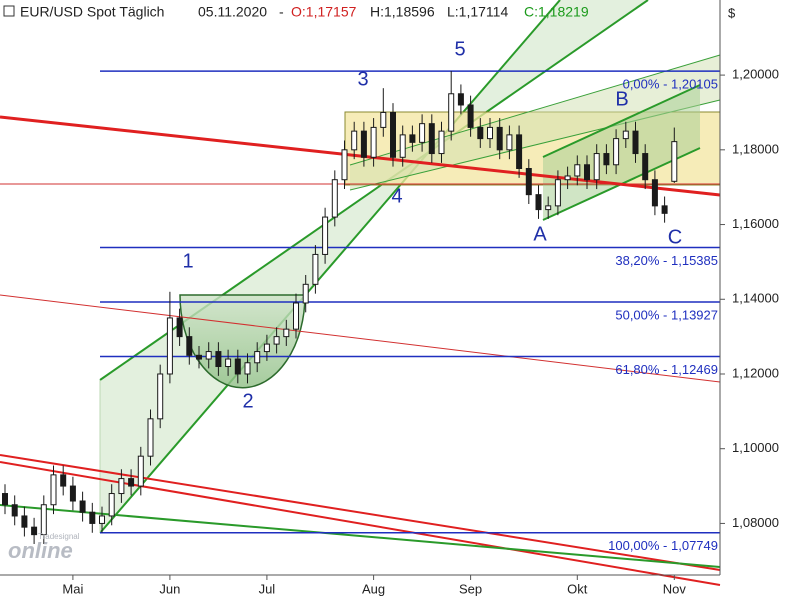 The width and height of the screenshot is (800, 600). I want to click on wave-label: 4, so click(396, 196).